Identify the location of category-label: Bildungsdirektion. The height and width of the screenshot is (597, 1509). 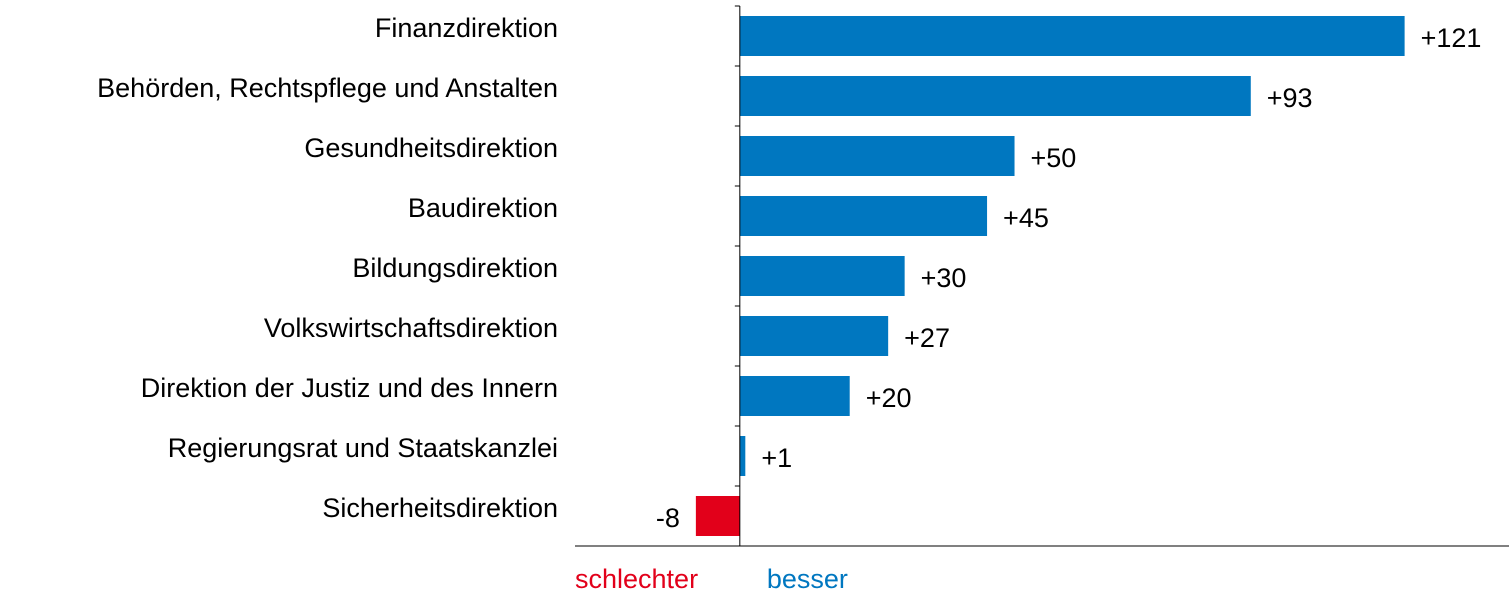
(455, 268).